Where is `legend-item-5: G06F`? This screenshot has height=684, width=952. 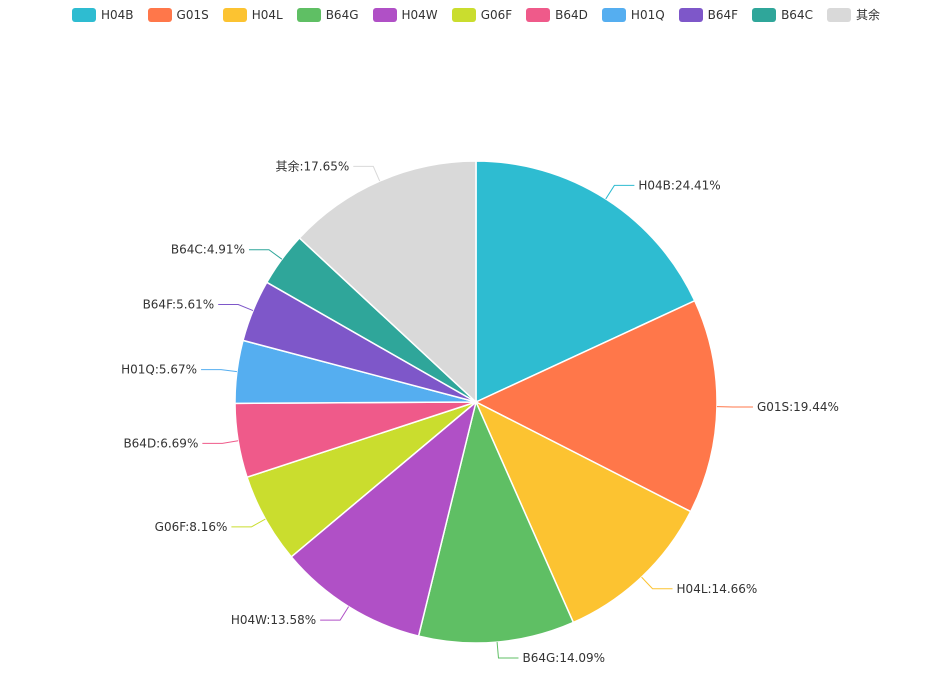 legend-item-5: G06F is located at coordinates (482, 14).